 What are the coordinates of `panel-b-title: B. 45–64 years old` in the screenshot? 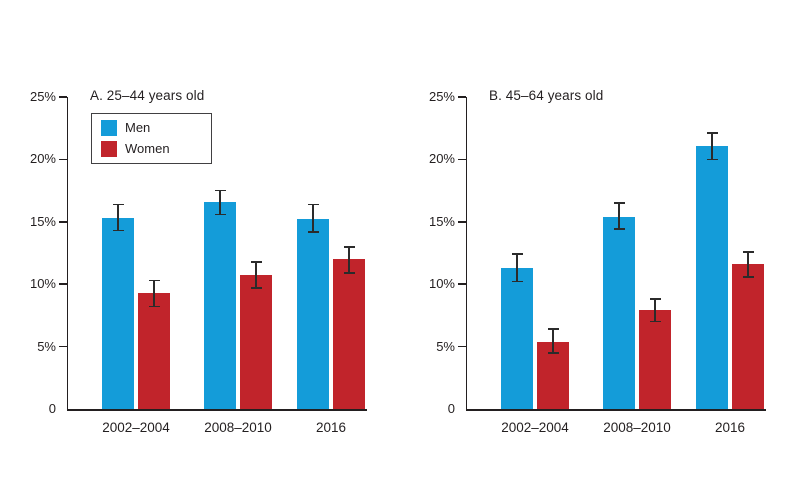 It's located at (546, 95).